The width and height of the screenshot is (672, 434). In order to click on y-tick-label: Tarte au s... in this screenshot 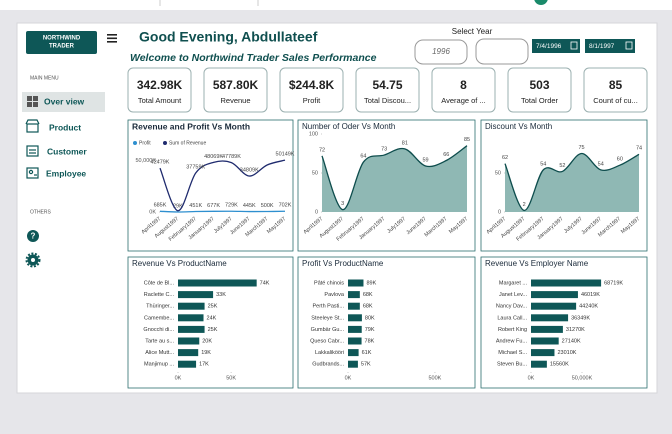, I will do `click(159, 341)`.